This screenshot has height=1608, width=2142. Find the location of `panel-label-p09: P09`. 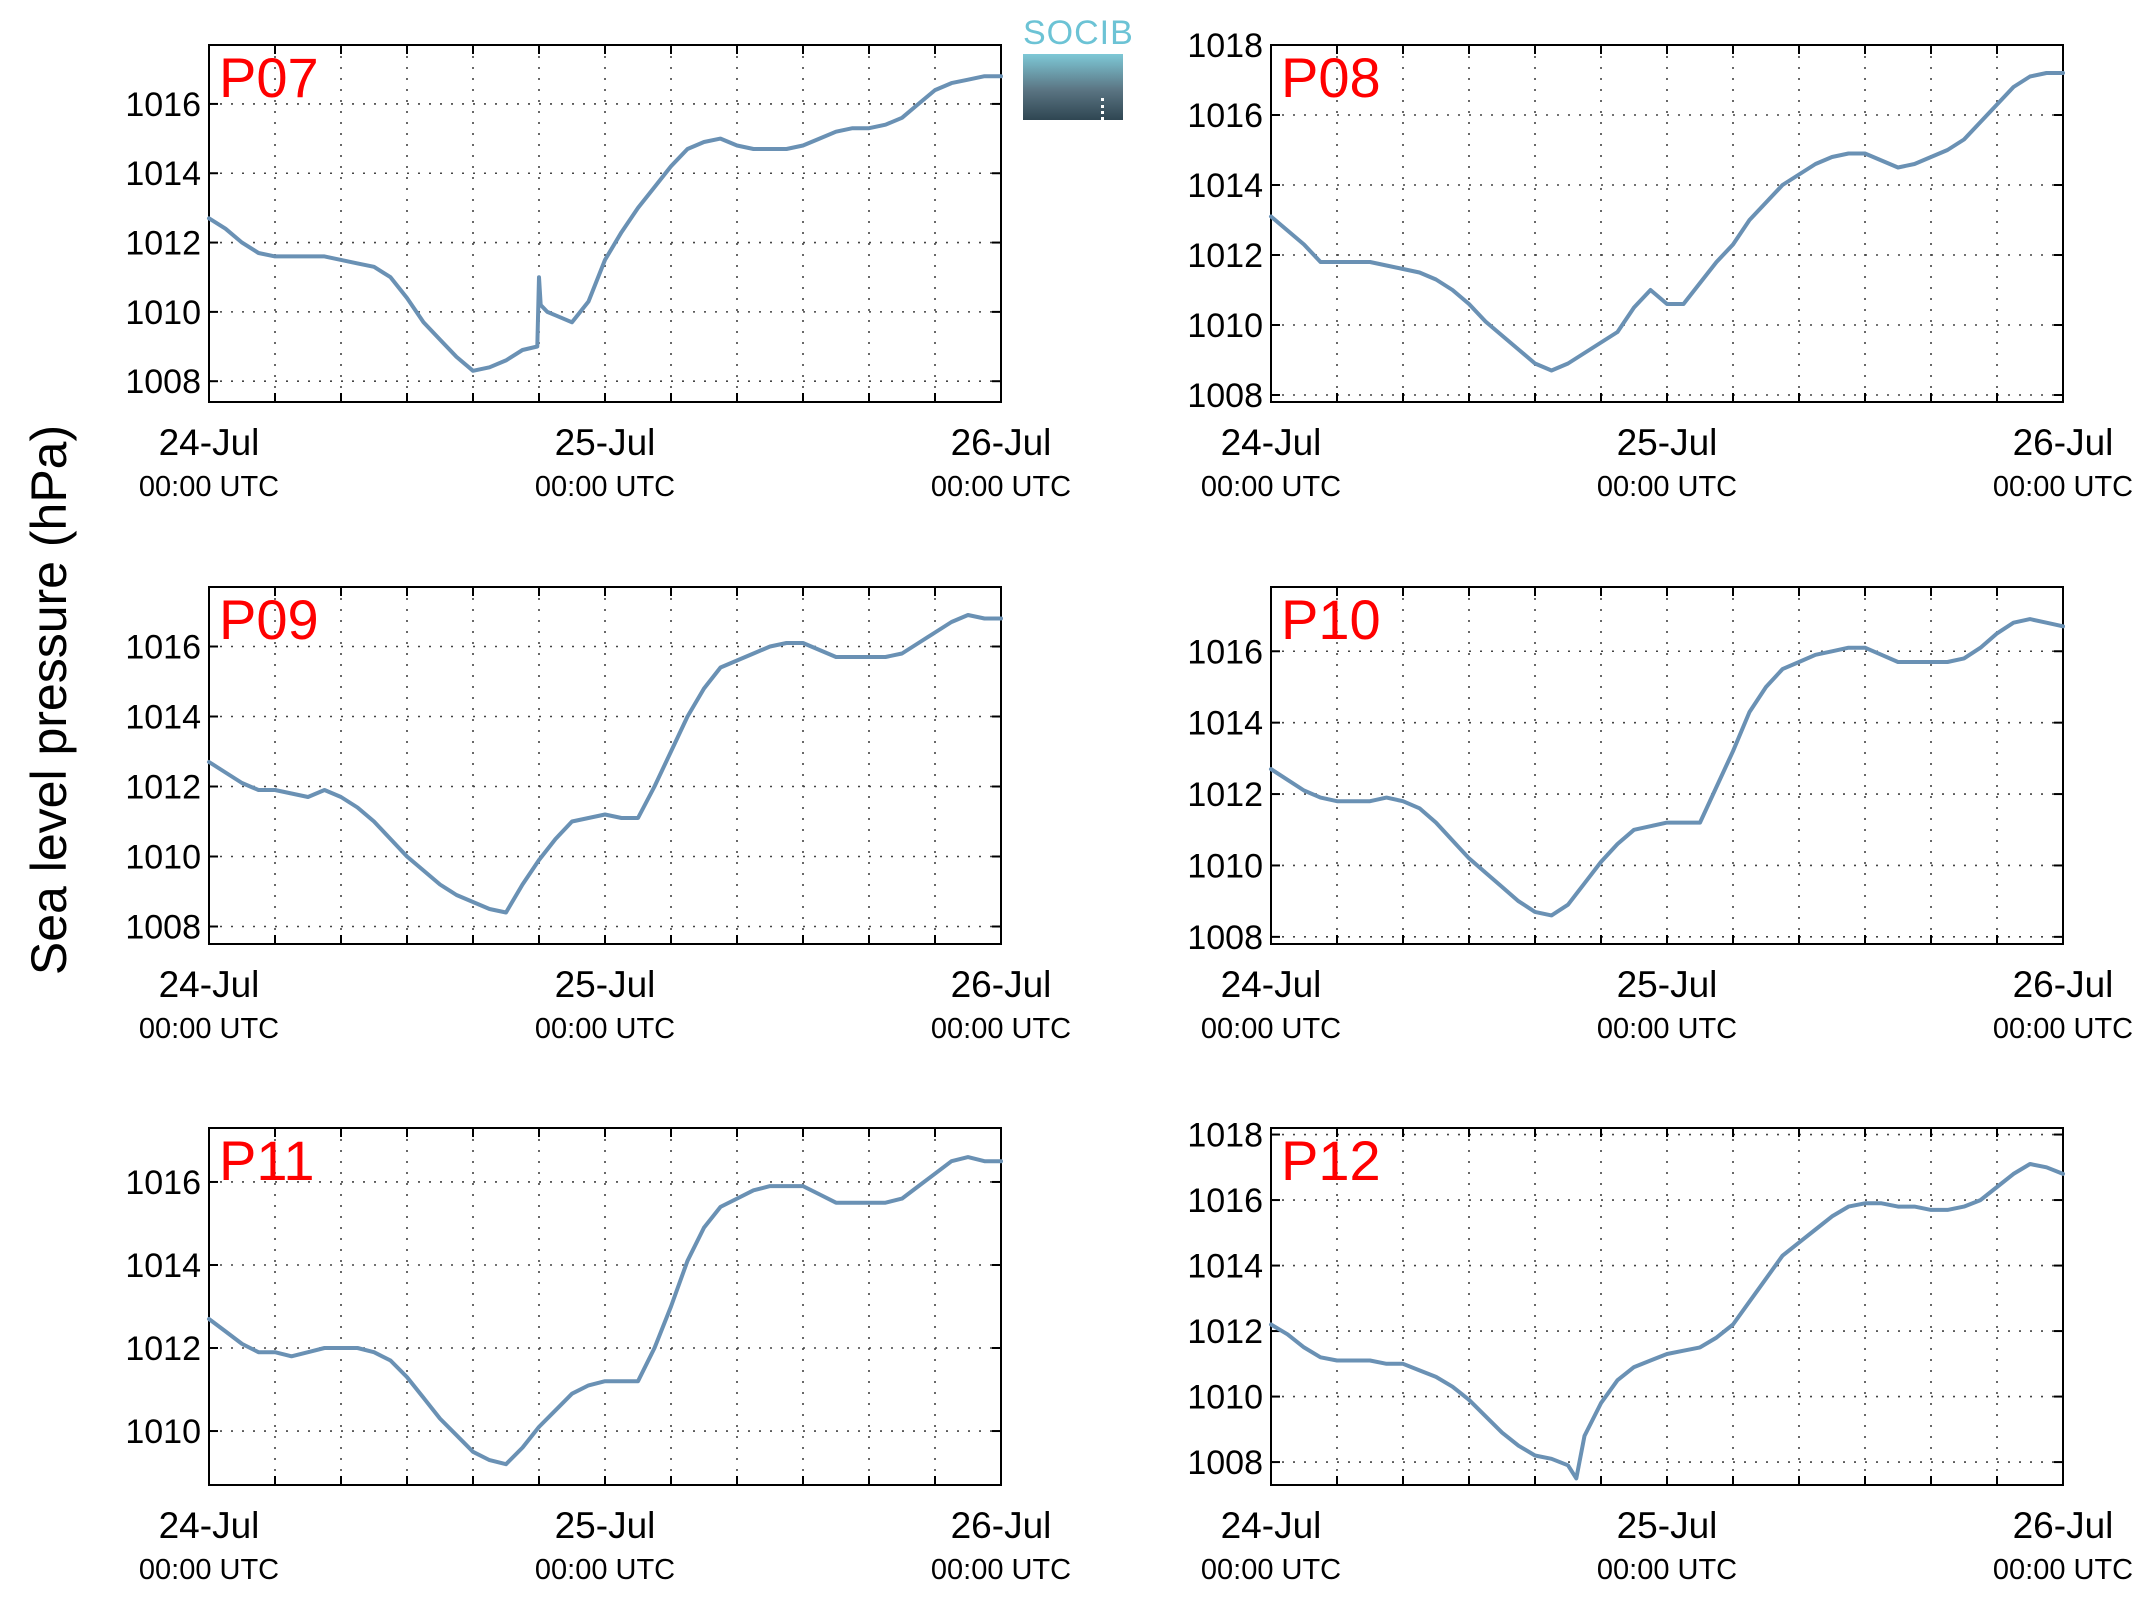

panel-label-p09: P09 is located at coordinates (269, 619).